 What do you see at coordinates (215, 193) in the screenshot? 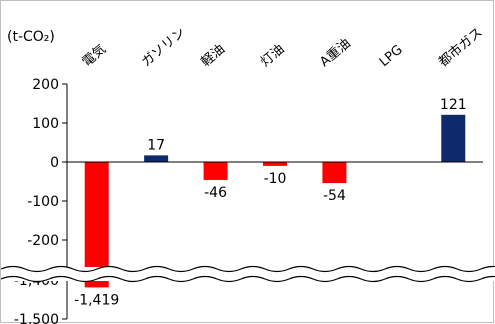
I see `data-label: -46` at bounding box center [215, 193].